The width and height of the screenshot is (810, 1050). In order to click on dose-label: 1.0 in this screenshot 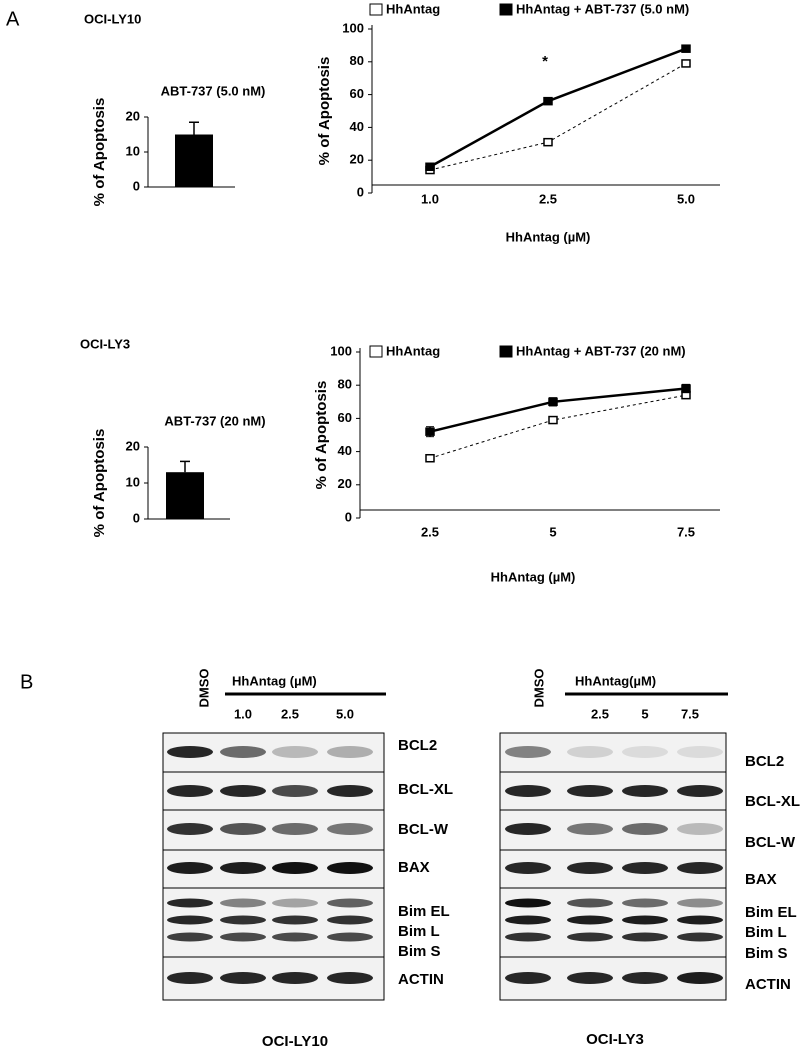, I will do `click(243, 713)`.